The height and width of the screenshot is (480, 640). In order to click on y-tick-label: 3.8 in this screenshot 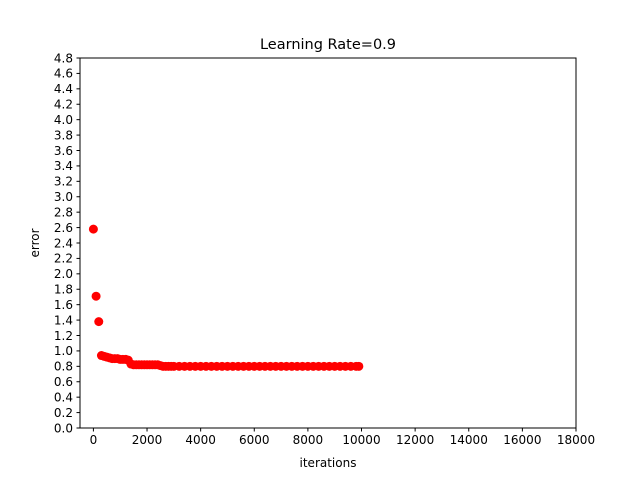, I will do `click(63, 135)`.